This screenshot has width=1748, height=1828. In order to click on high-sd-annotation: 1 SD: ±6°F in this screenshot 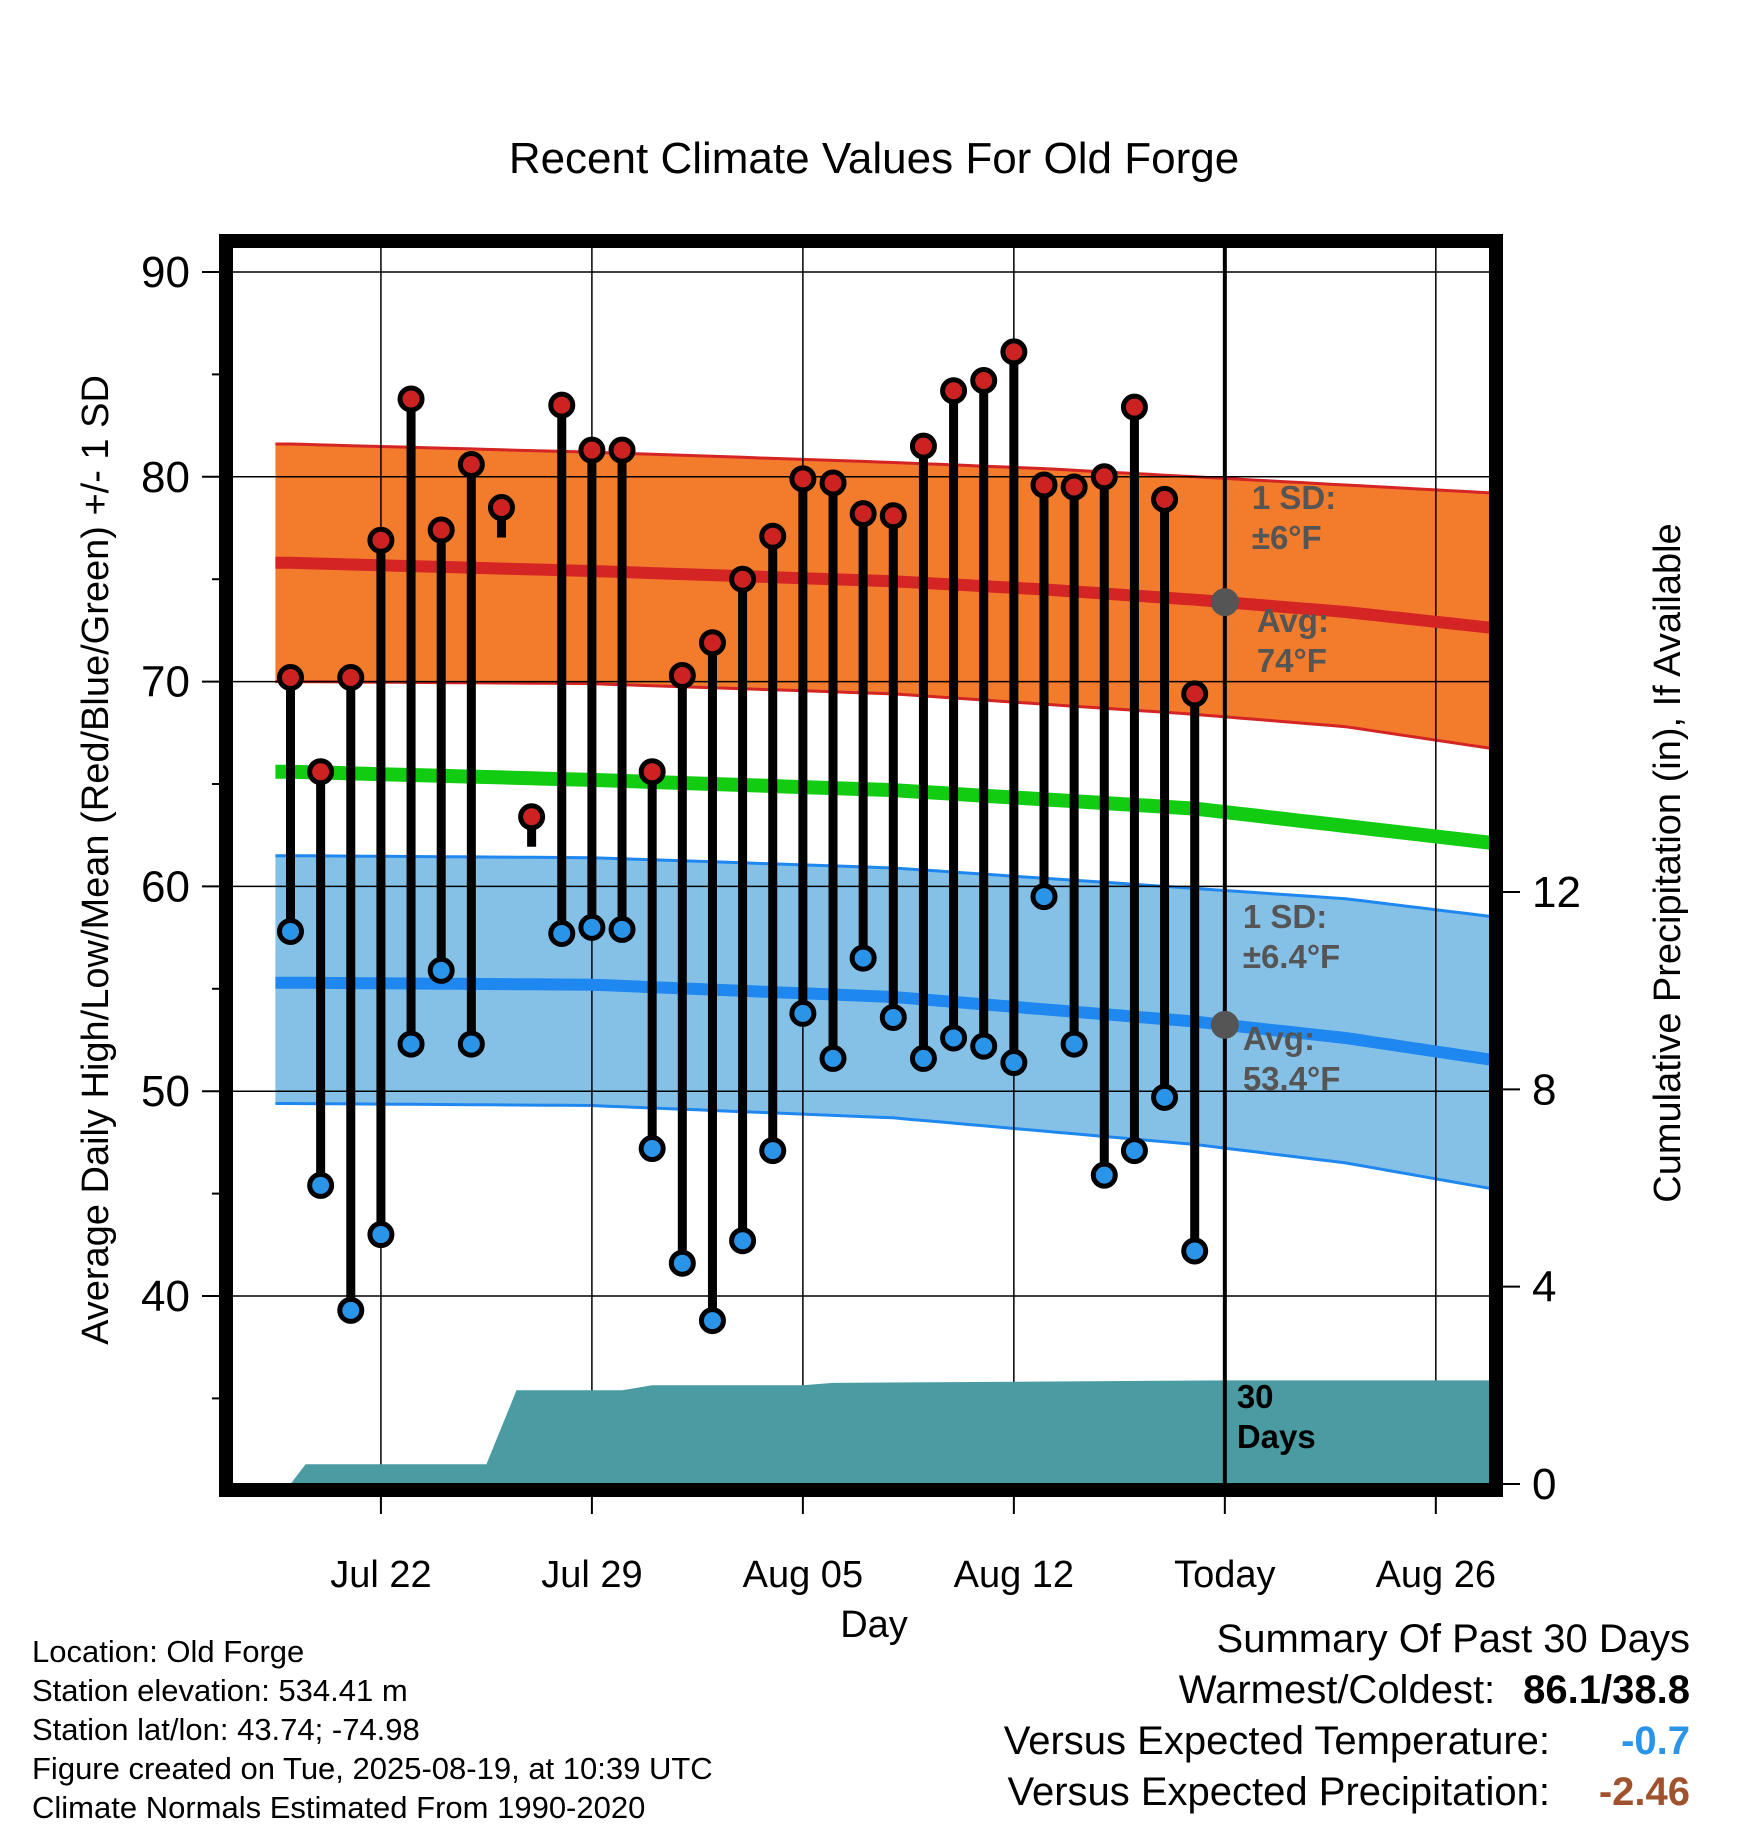, I will do `click(1294, 517)`.